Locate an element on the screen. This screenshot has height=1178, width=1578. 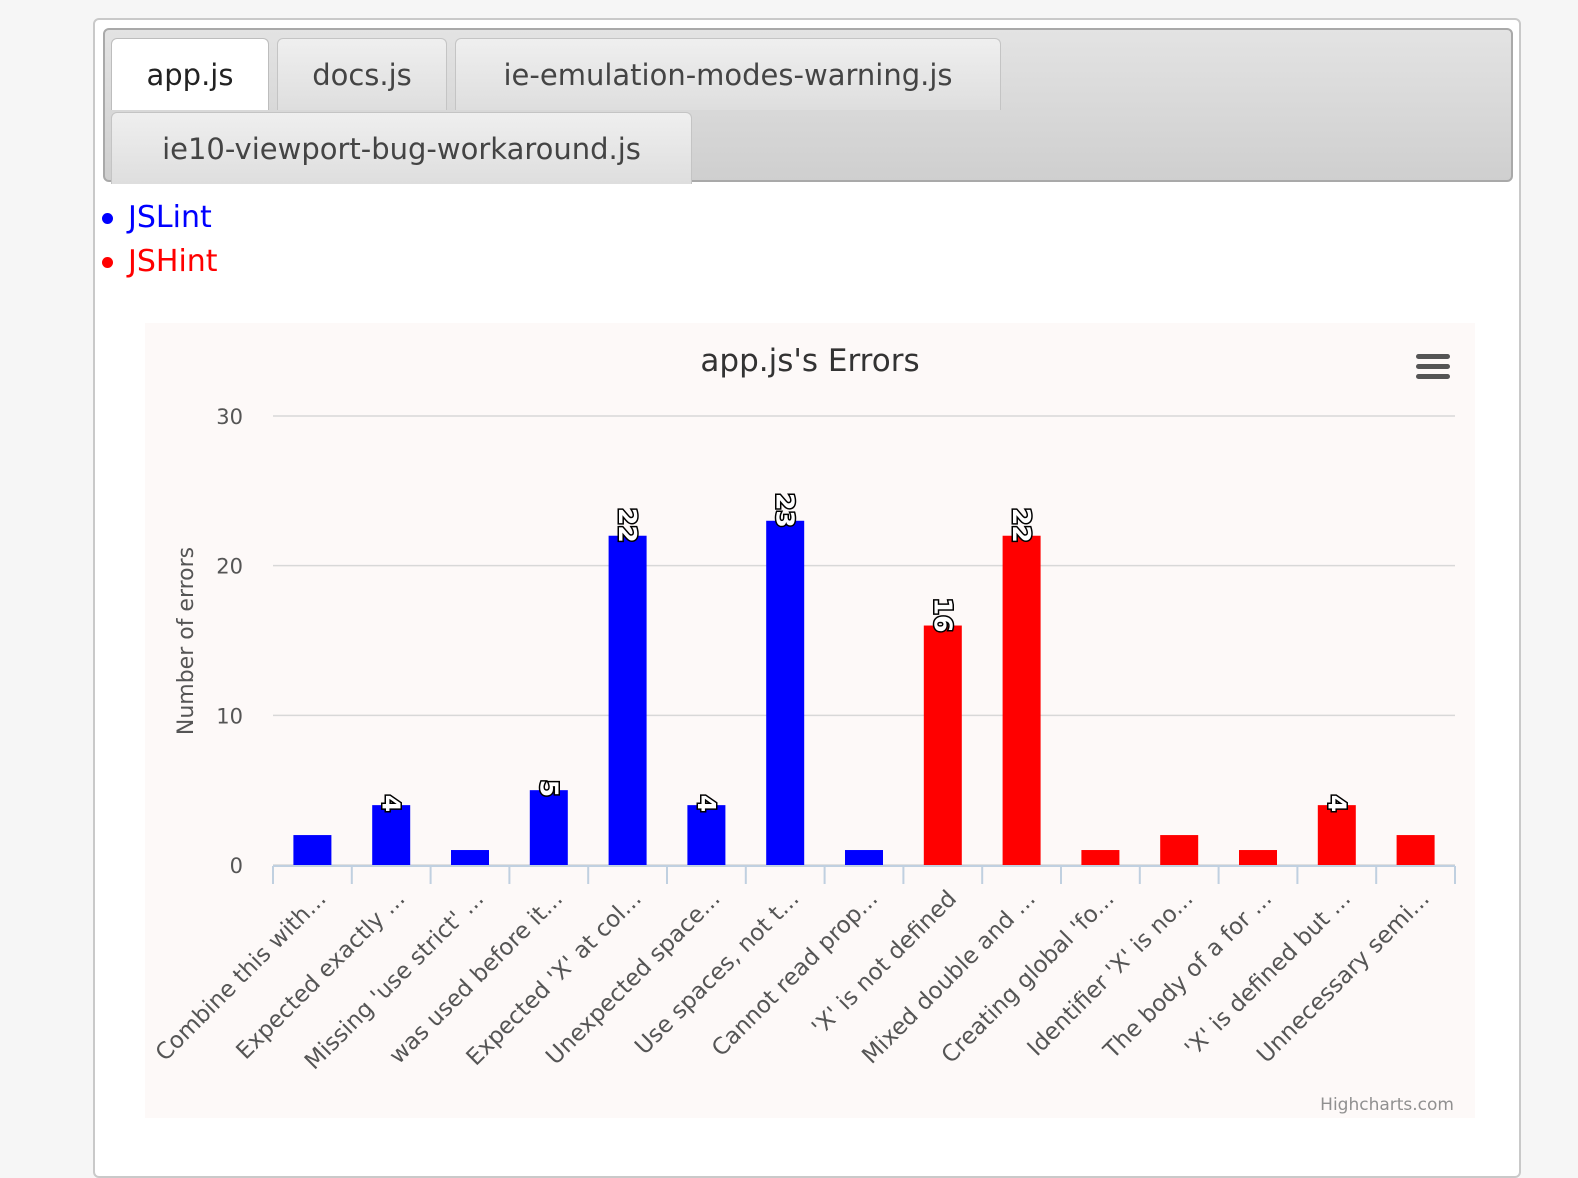
legend-label-jshint: JSHint is located at coordinates (173, 261).